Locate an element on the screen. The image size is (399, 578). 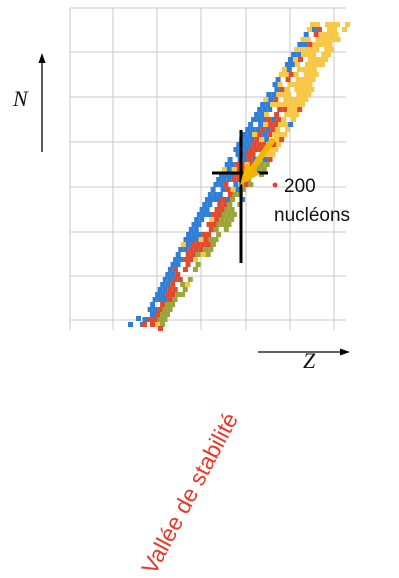
nucleon-word-label: nucléons is located at coordinates (312, 215).